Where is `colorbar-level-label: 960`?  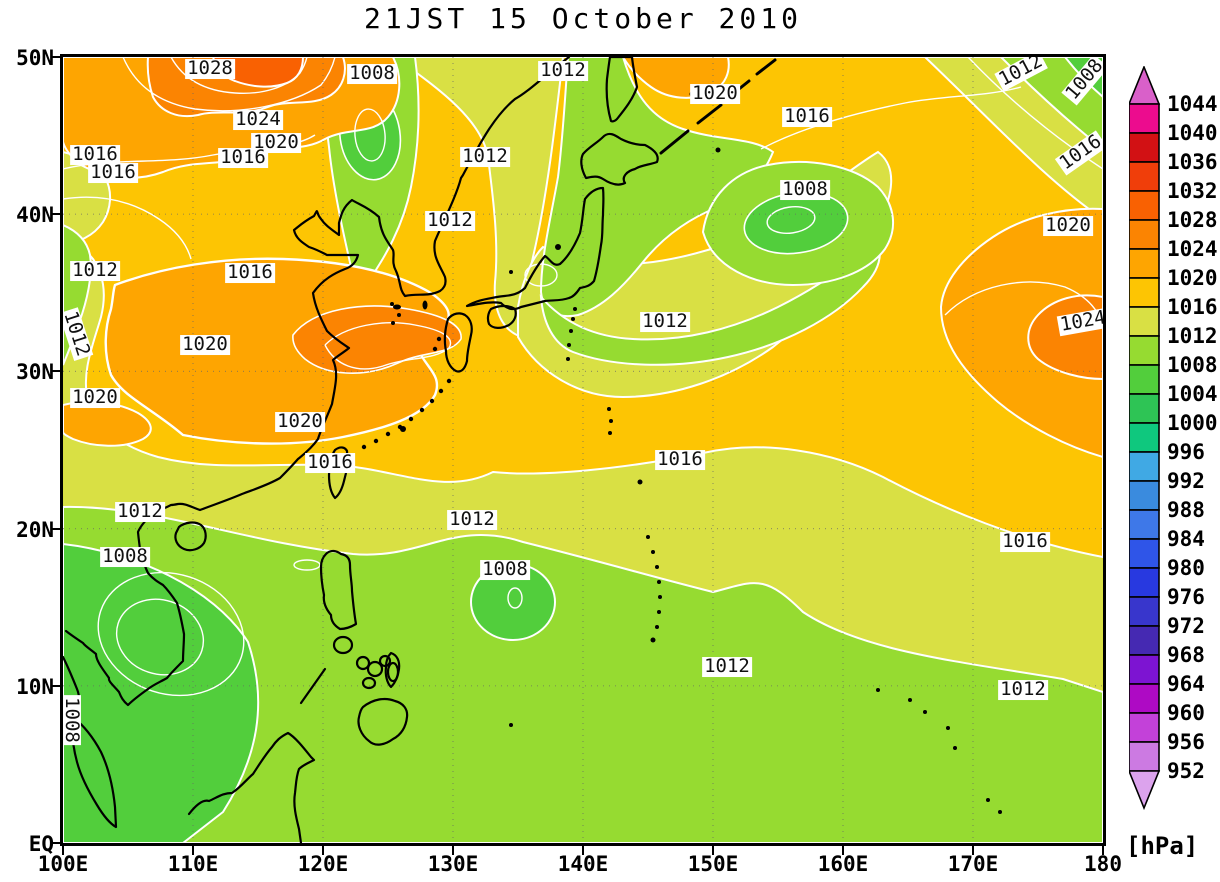
colorbar-level-label: 960 is located at coordinates (1186, 713).